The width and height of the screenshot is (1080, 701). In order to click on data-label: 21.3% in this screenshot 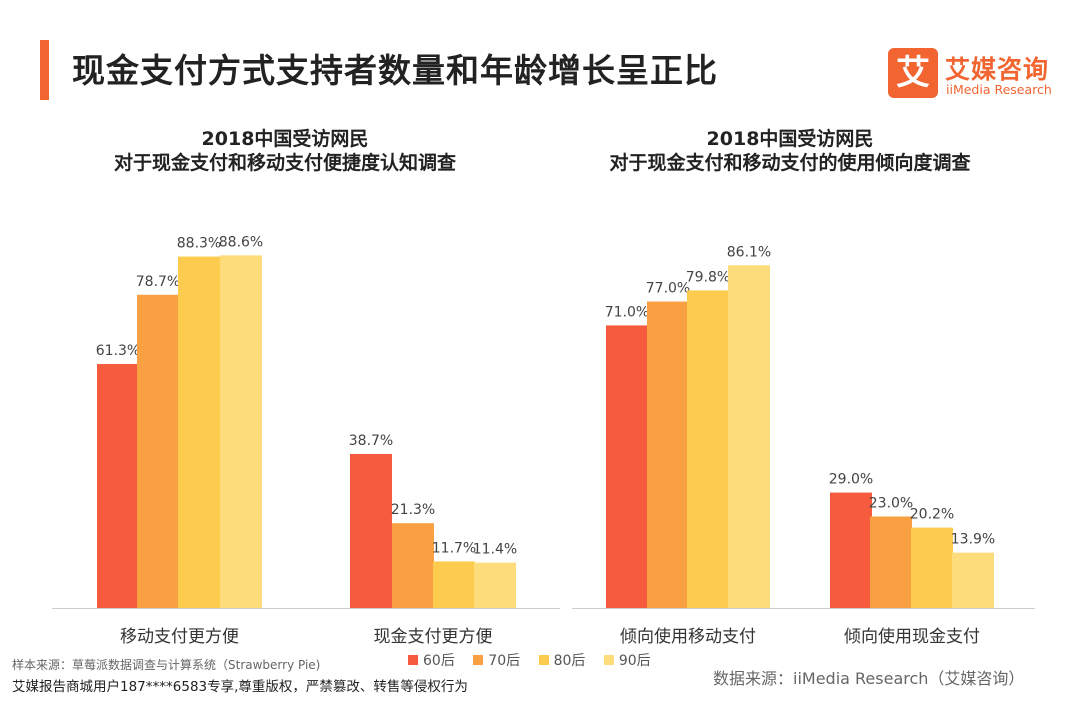, I will do `click(413, 510)`.